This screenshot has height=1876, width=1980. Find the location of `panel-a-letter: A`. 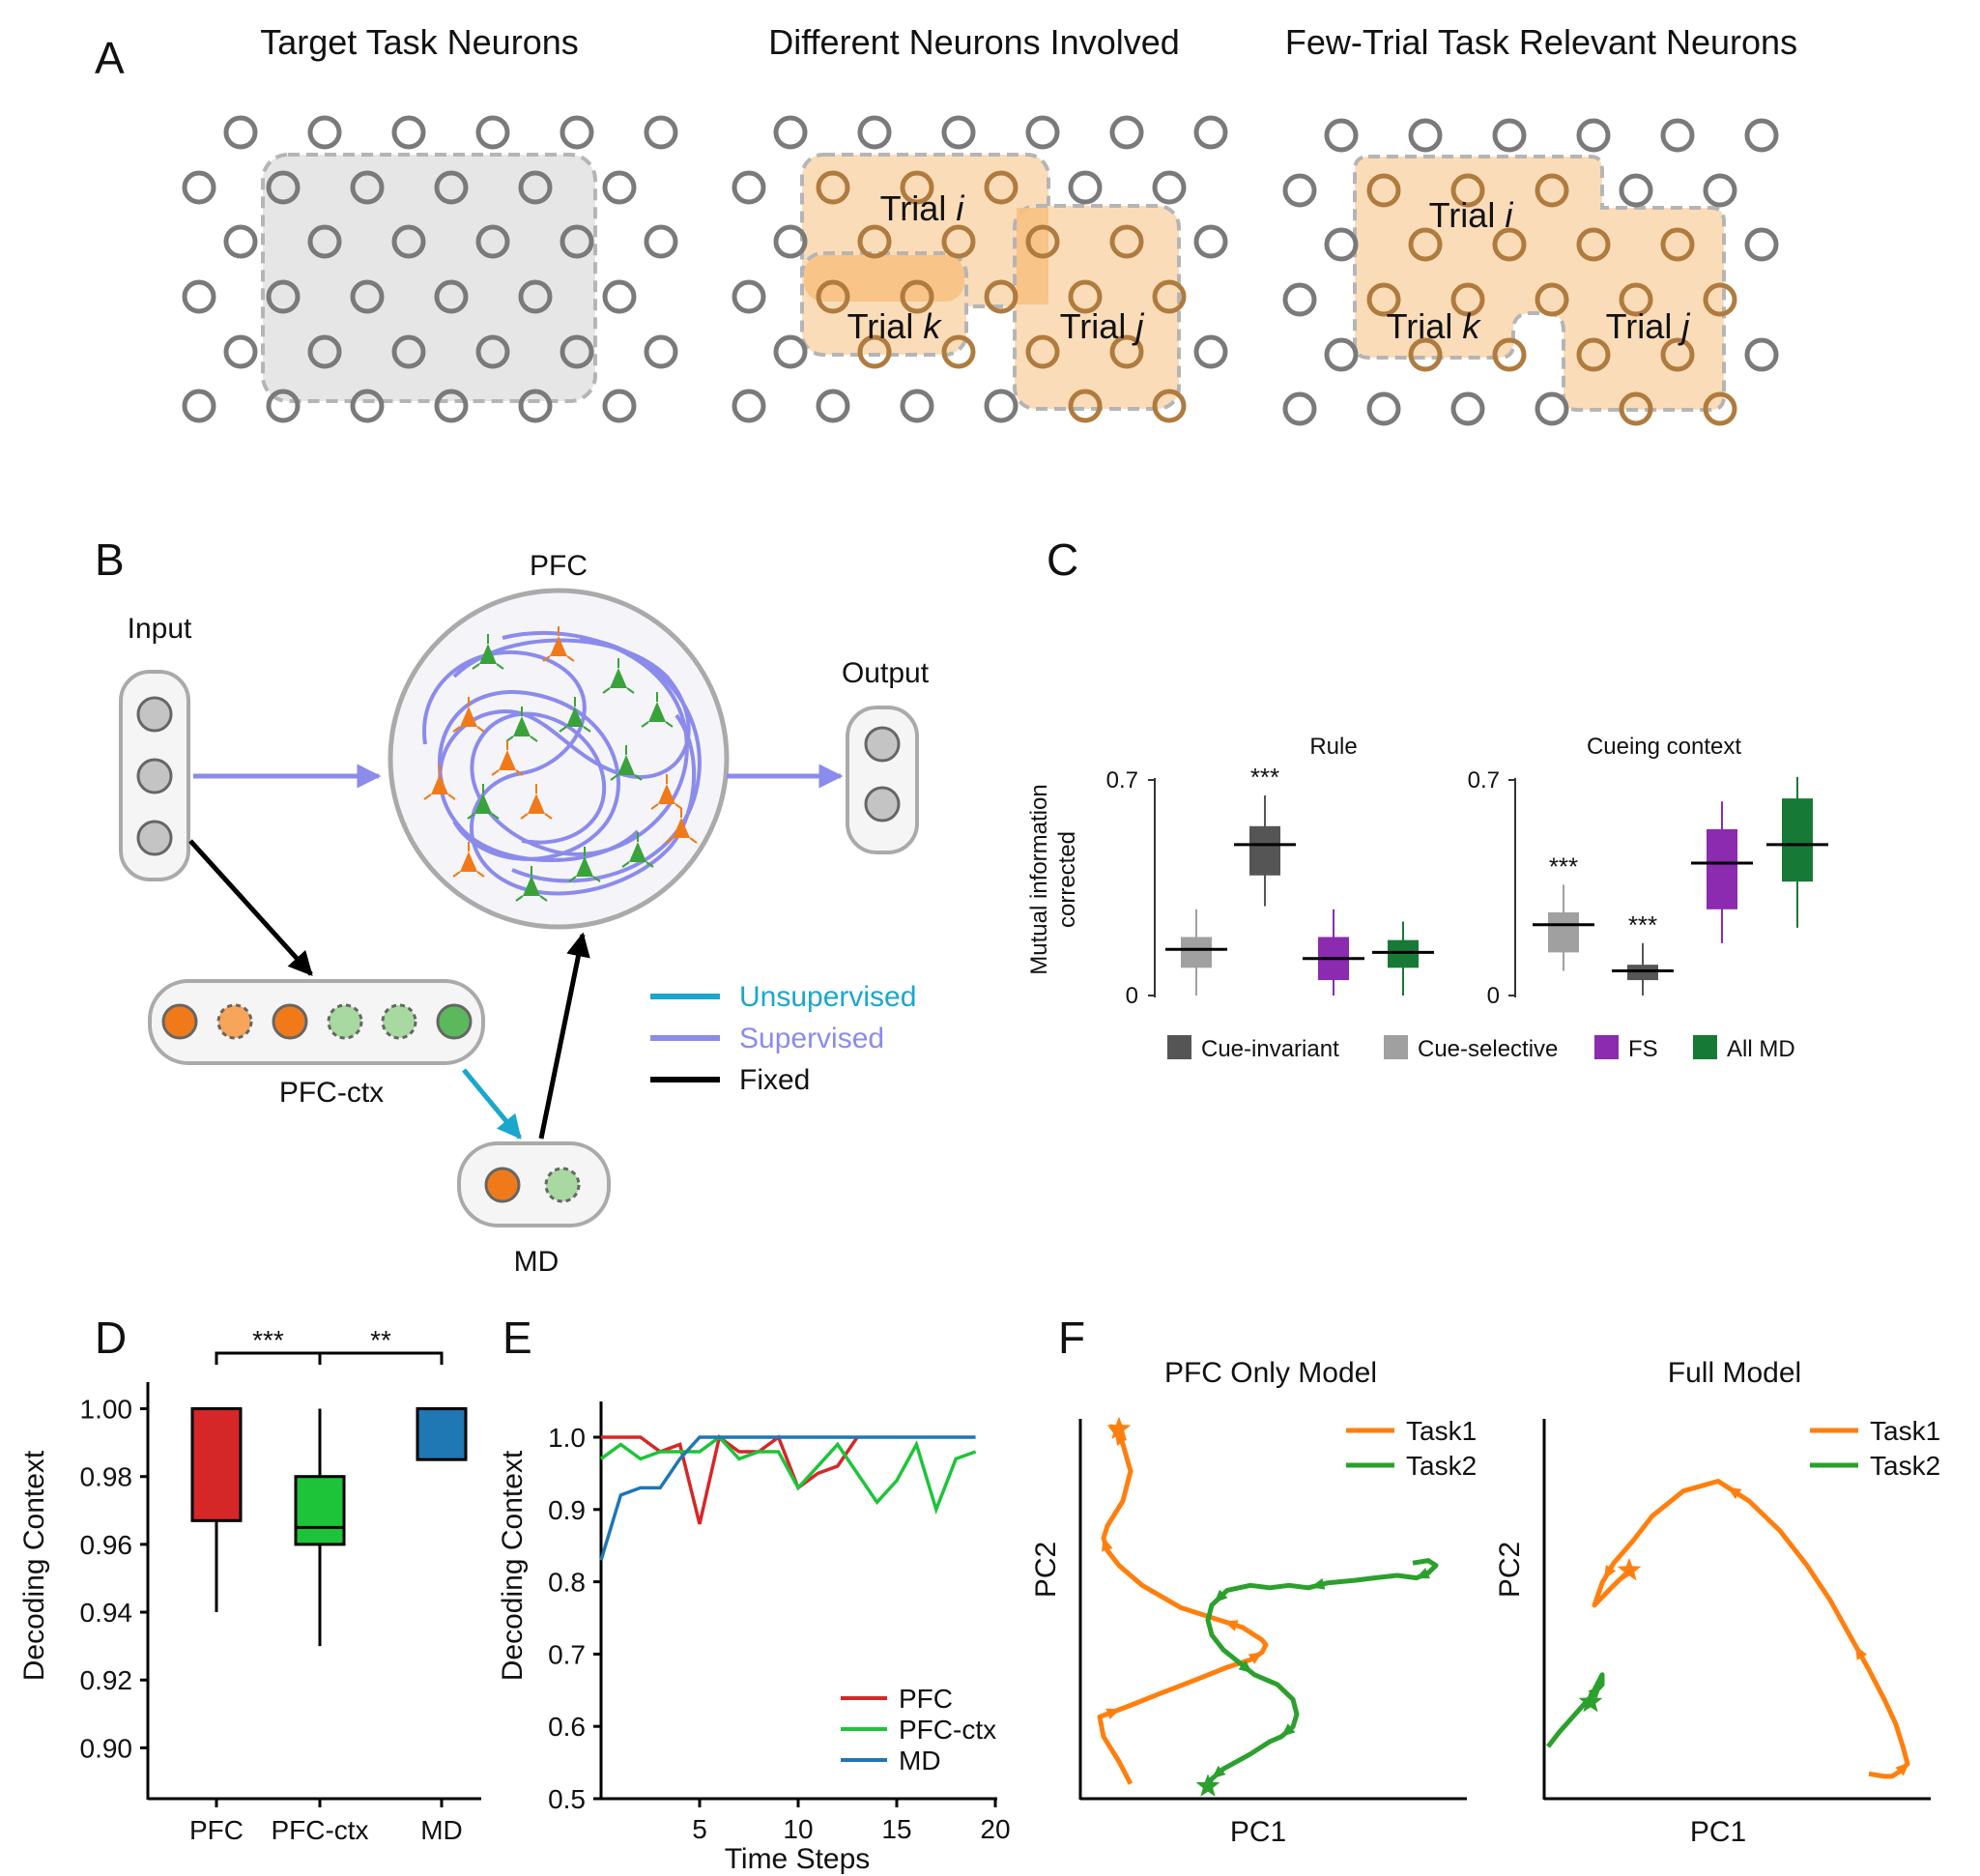

panel-a-letter: A is located at coordinates (110, 58).